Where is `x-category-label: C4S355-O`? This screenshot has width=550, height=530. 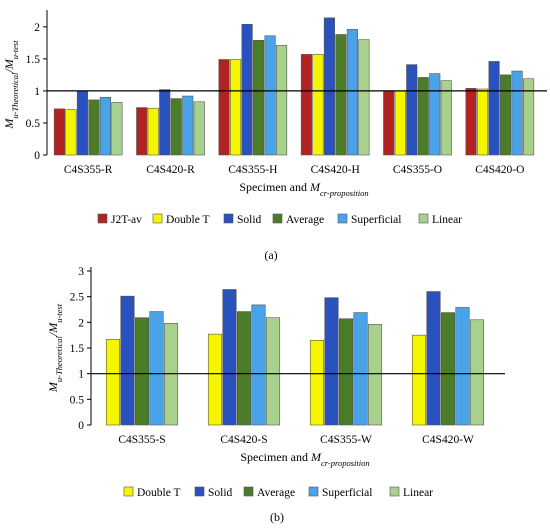 x-category-label: C4S355-O is located at coordinates (417, 170).